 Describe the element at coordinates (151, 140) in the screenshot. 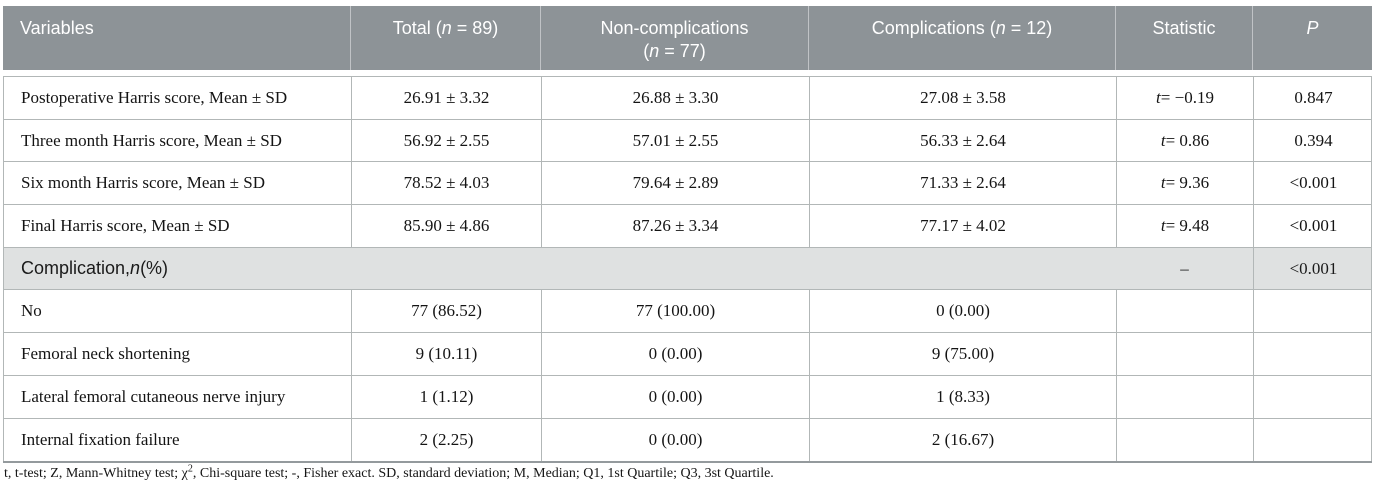

I see `variable-cell: Three month Harris score, Mean ± SD` at that location.